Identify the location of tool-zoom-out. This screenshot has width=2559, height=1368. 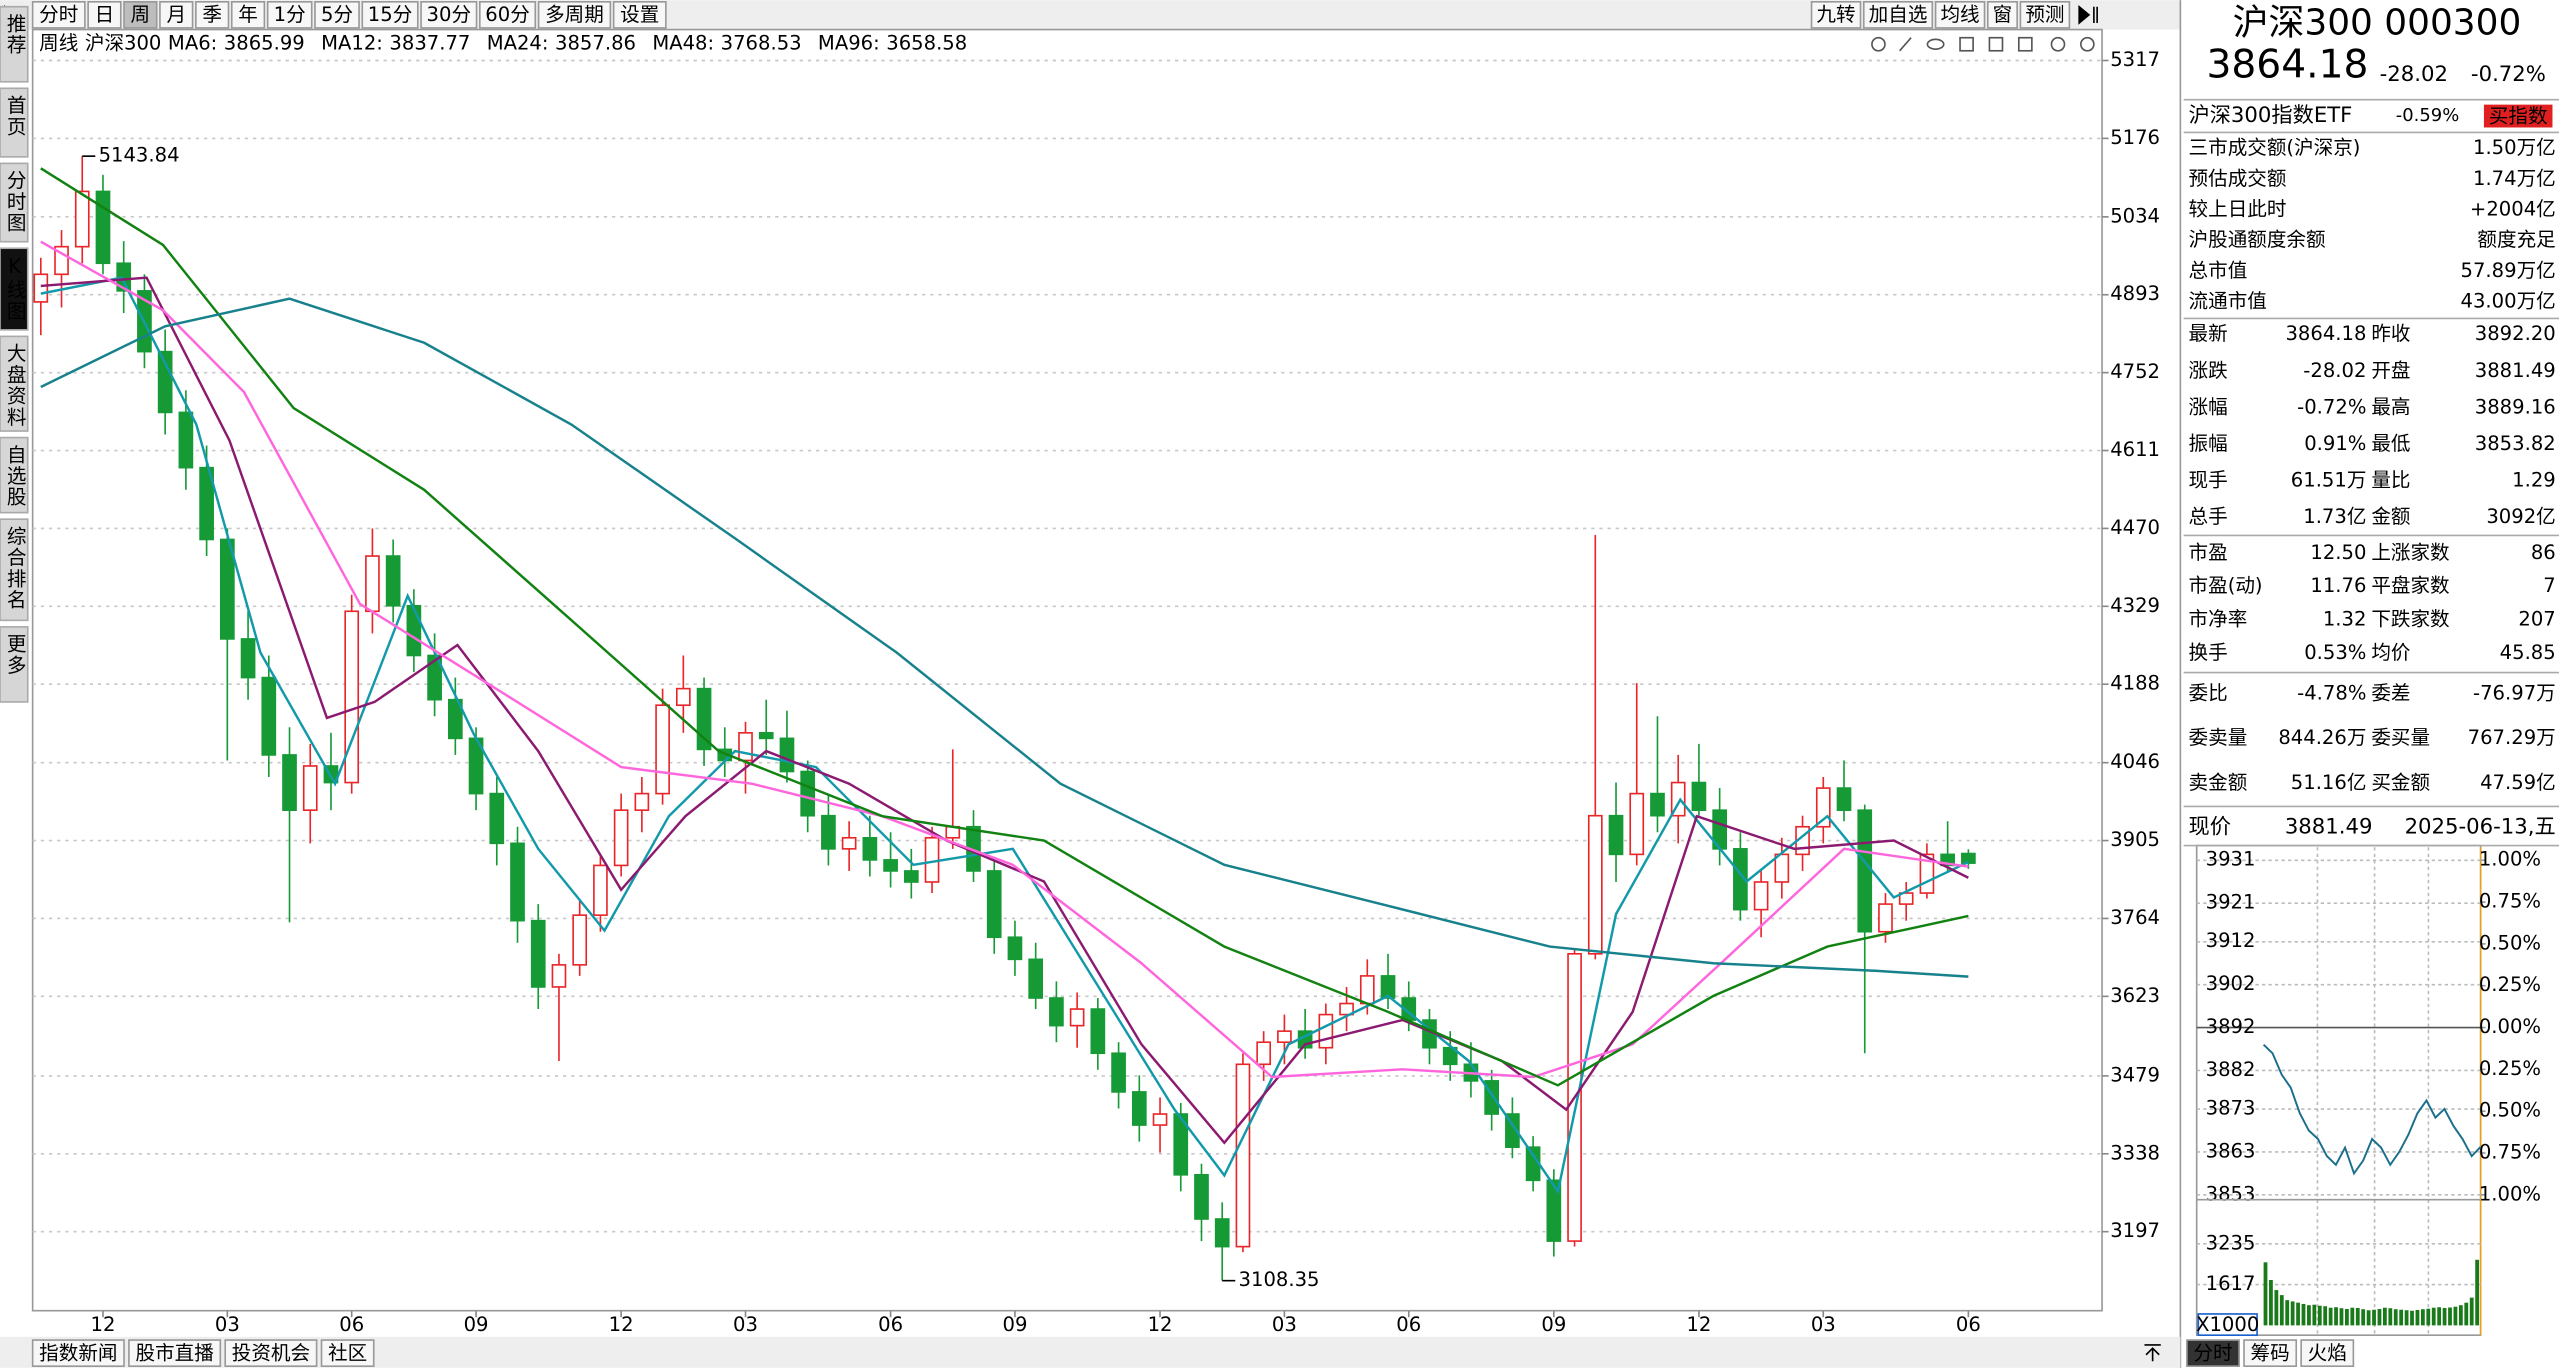
(2087, 44).